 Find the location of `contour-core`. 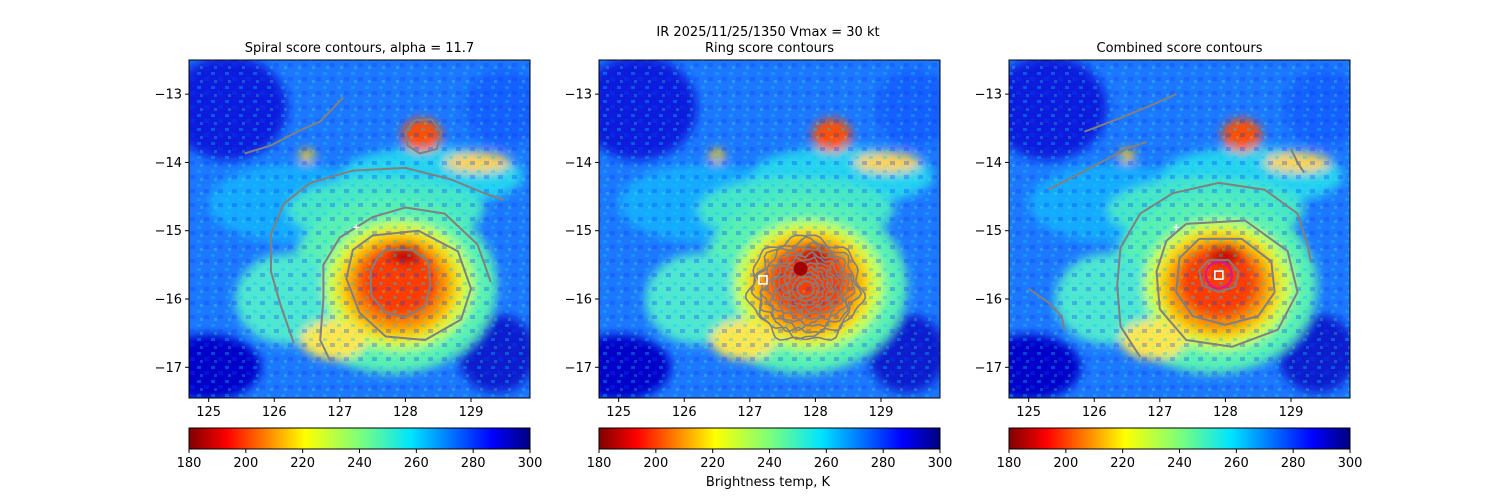

contour-core is located at coordinates (1219, 276).